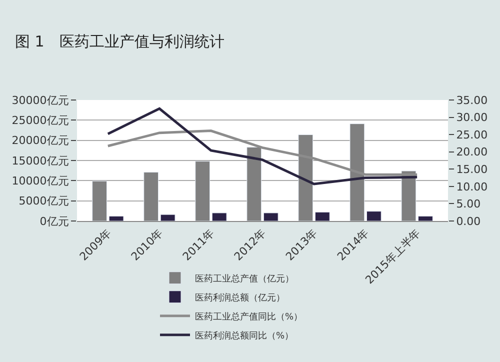 The width and height of the screenshot is (500, 362). I want to click on y-tick-label: 10000亿元, so click(40, 181).